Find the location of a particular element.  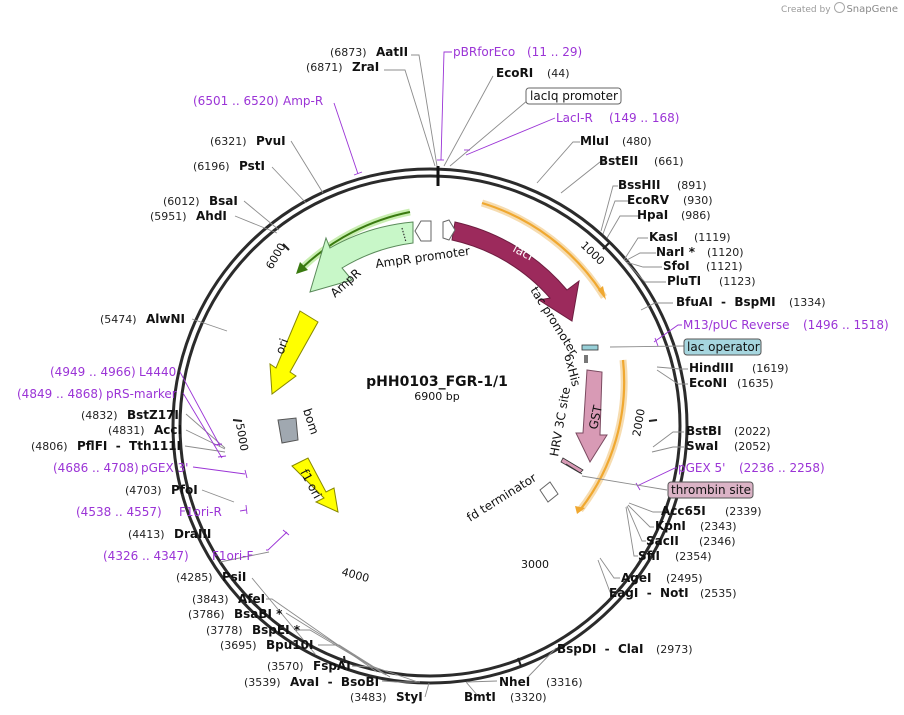

svg-text: (480) is located at coordinates (637, 141).